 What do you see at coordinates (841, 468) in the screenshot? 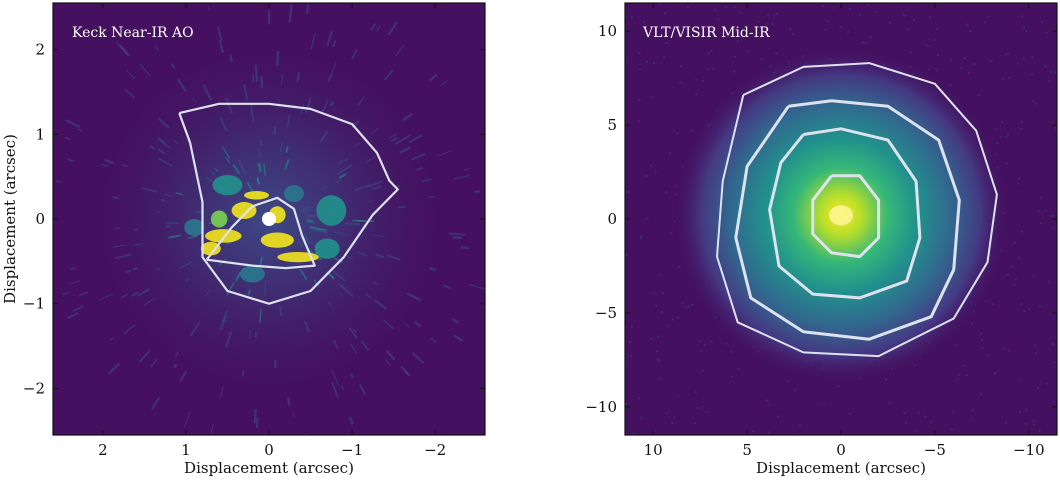
I see `x-axis-label: Displacement (arcsec)` at bounding box center [841, 468].